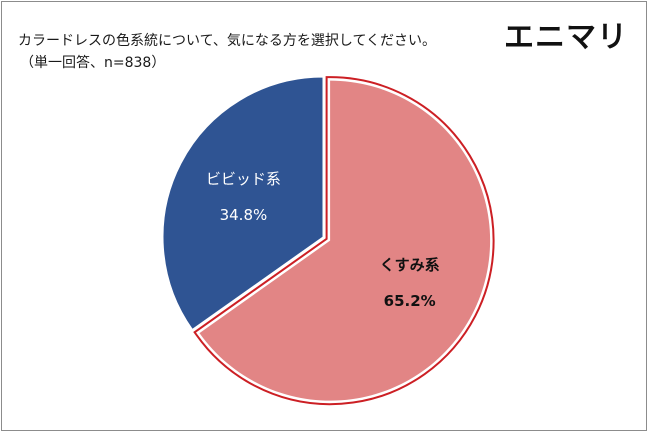 This screenshot has width=650, height=434. I want to click on slice-label-1: ビビッド系, so click(243, 179).